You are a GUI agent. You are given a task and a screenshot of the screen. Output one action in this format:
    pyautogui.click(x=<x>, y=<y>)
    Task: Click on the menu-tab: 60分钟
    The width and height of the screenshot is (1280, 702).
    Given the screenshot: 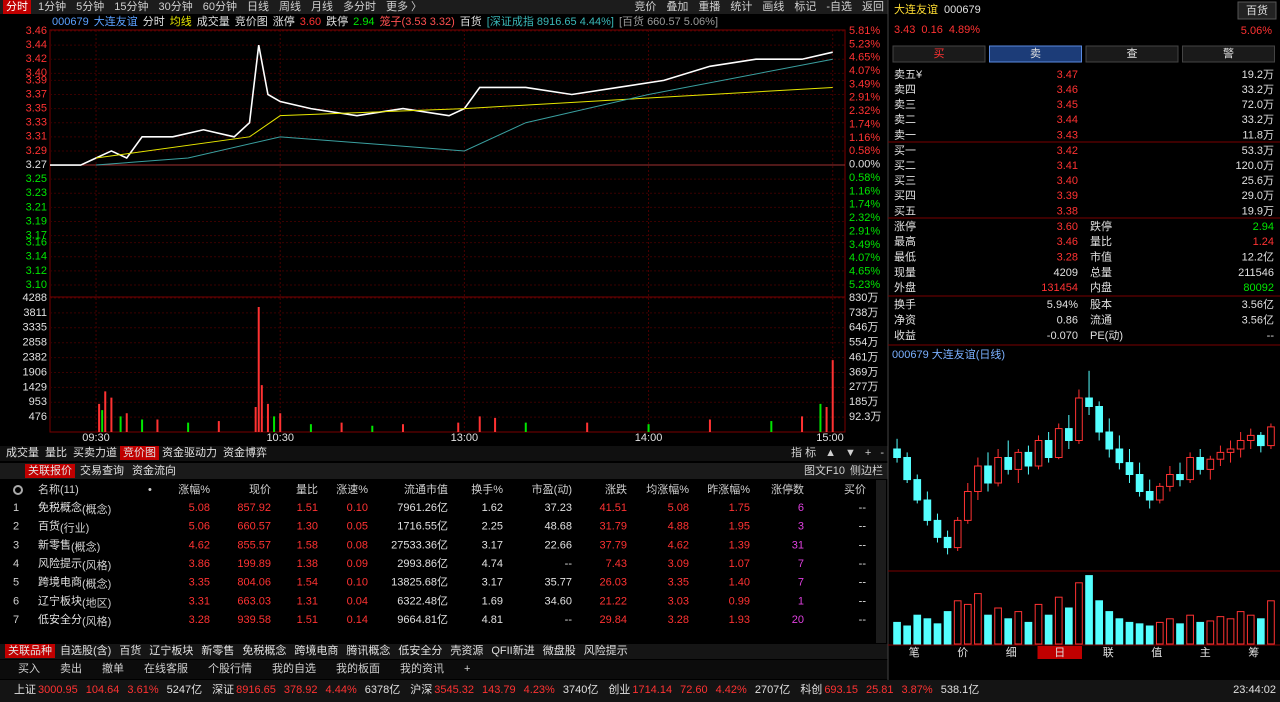 What is the action you would take?
    pyautogui.click(x=220, y=6)
    